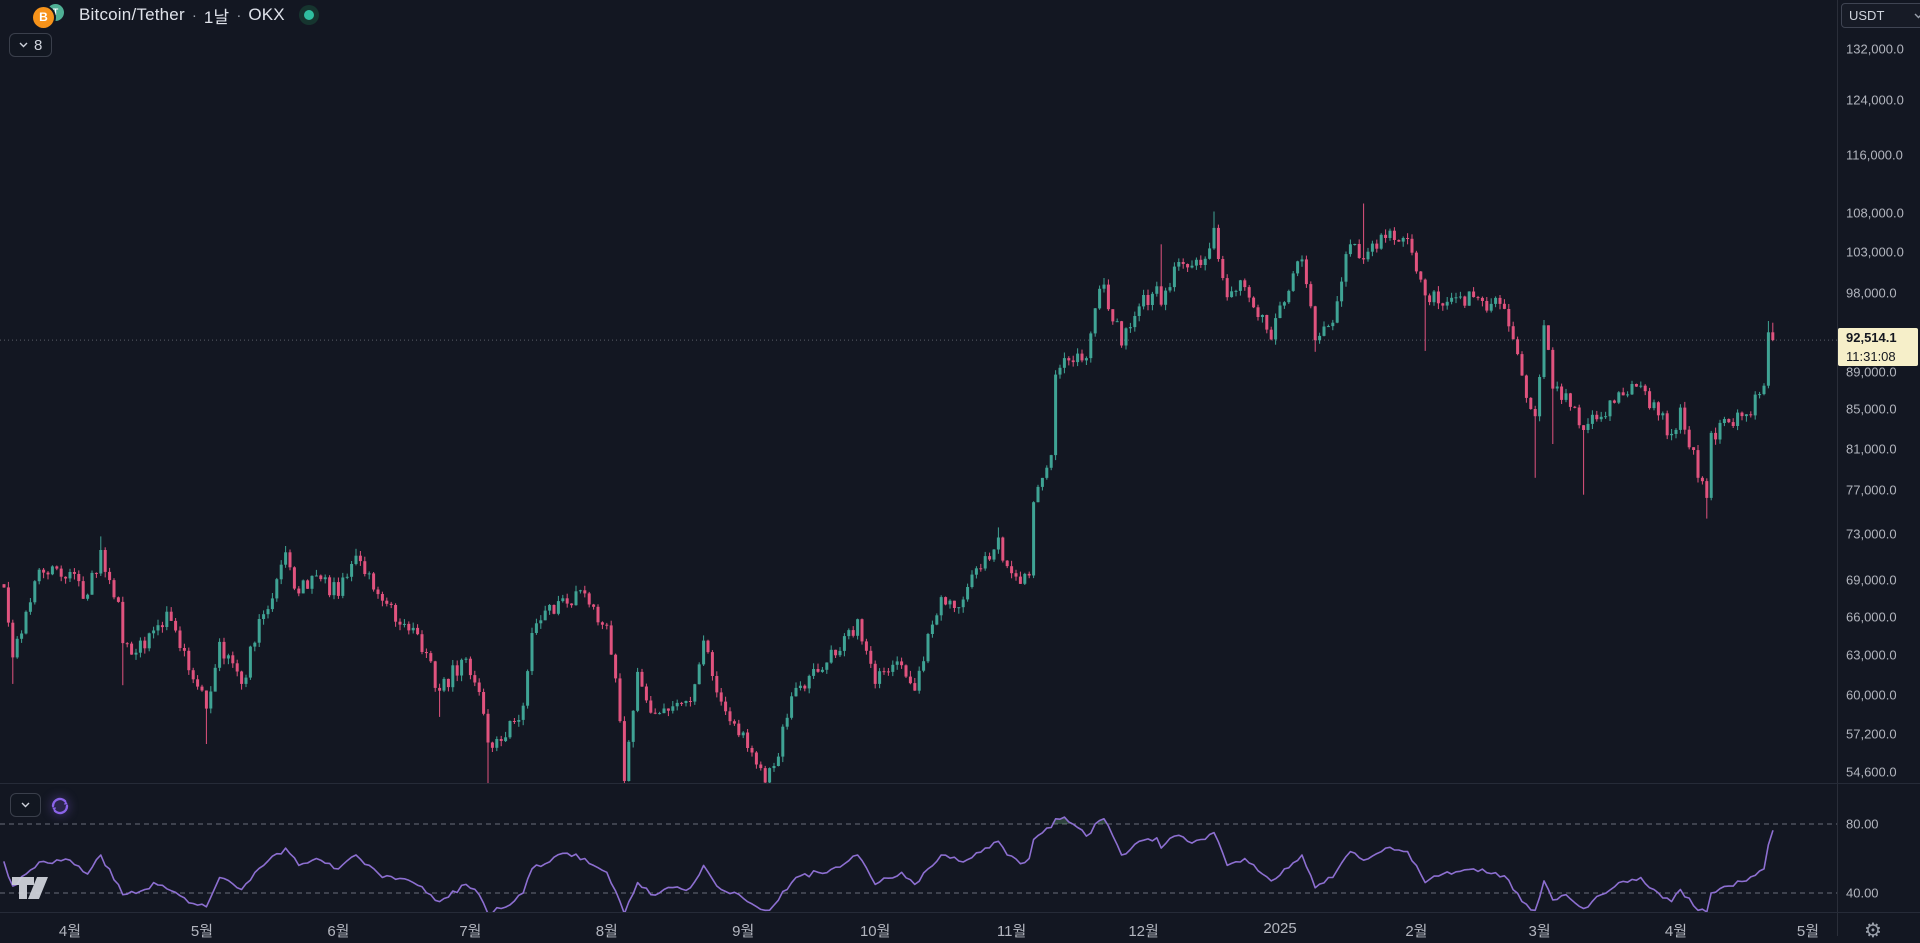 Image resolution: width=1920 pixels, height=943 pixels. What do you see at coordinates (32, 888) in the screenshot?
I see `tradingview-logo-icon` at bounding box center [32, 888].